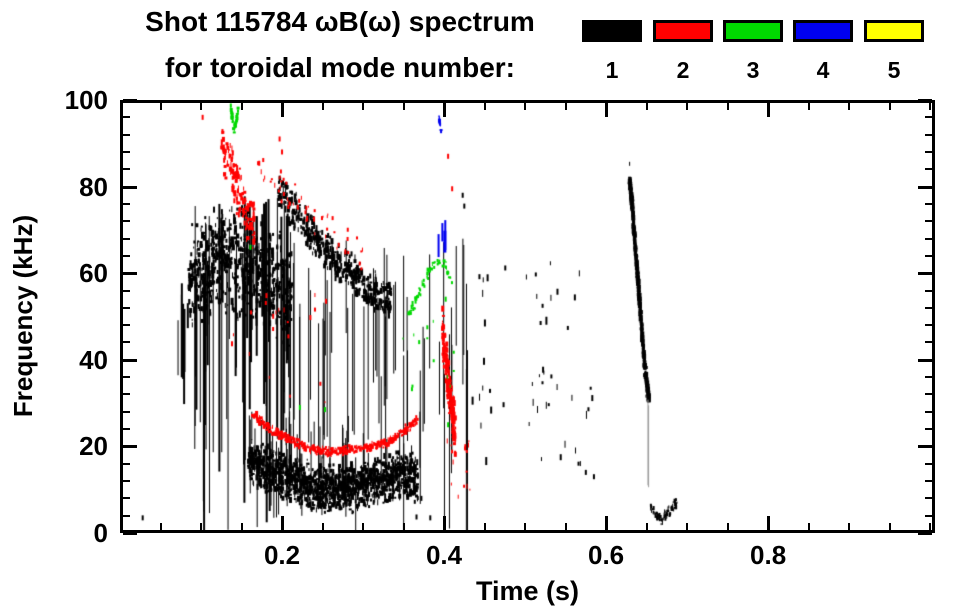 The height and width of the screenshot is (615, 963). I want to click on y-tick-label-100: 100, so click(86, 100).